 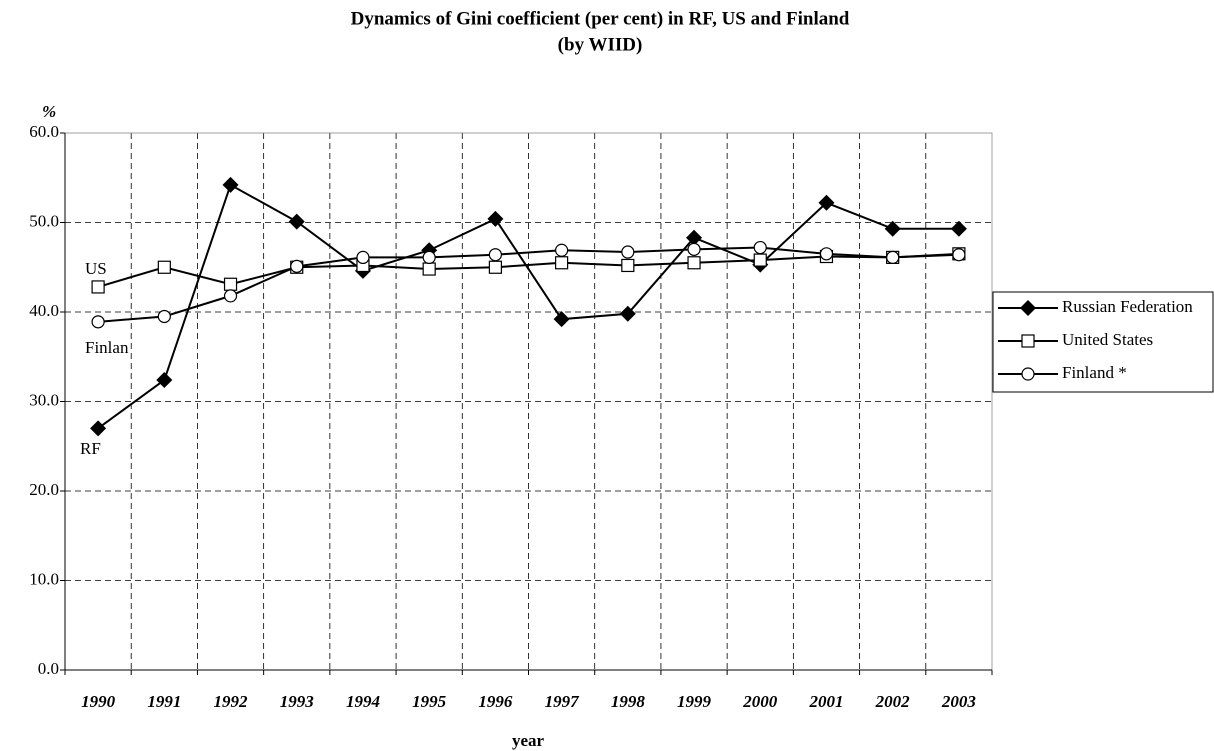 I want to click on chart-subtitle: (by WIID), so click(x=600, y=44).